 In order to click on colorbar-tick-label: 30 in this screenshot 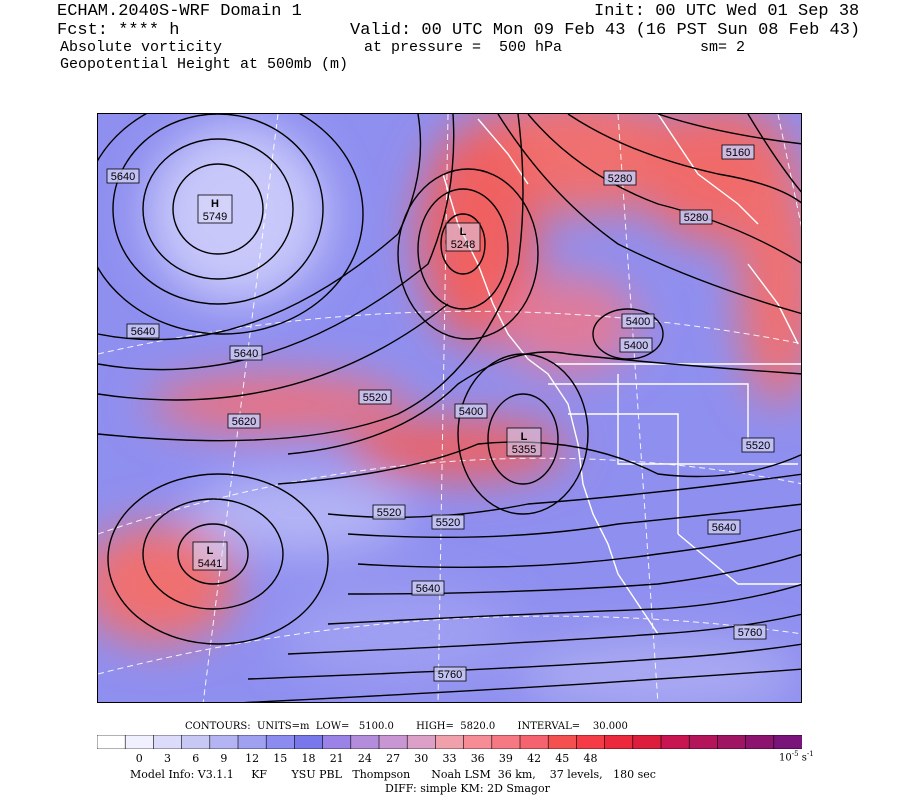, I will do `click(421, 758)`.